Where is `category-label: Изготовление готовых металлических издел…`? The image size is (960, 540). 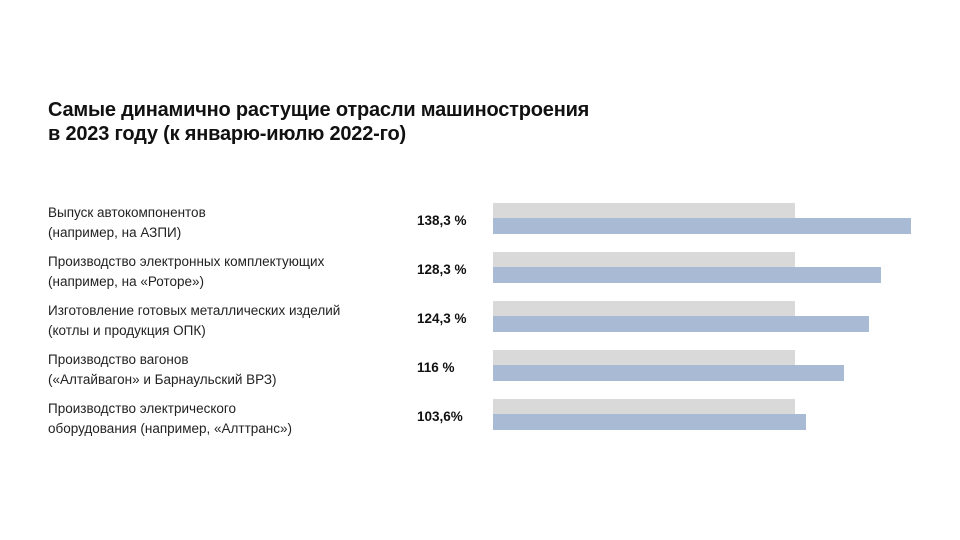 category-label: Изготовление готовых металлических издел… is located at coordinates (194, 321).